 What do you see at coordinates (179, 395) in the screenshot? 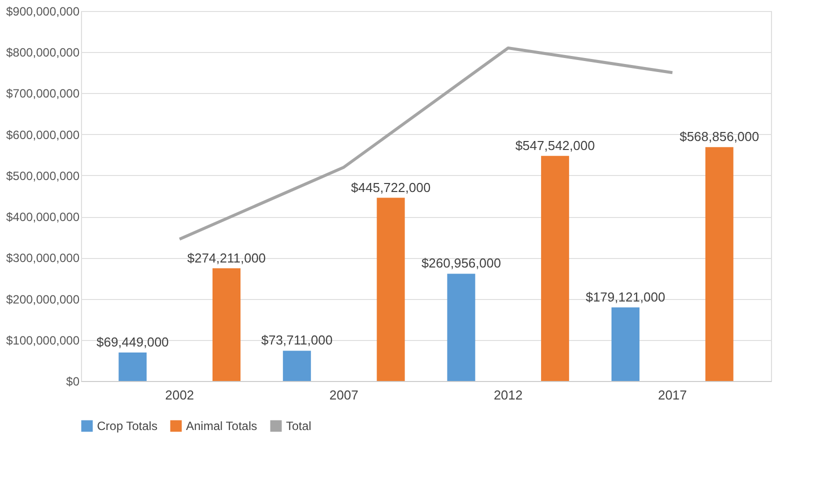
I see `x-tick-label: 2002` at bounding box center [179, 395].